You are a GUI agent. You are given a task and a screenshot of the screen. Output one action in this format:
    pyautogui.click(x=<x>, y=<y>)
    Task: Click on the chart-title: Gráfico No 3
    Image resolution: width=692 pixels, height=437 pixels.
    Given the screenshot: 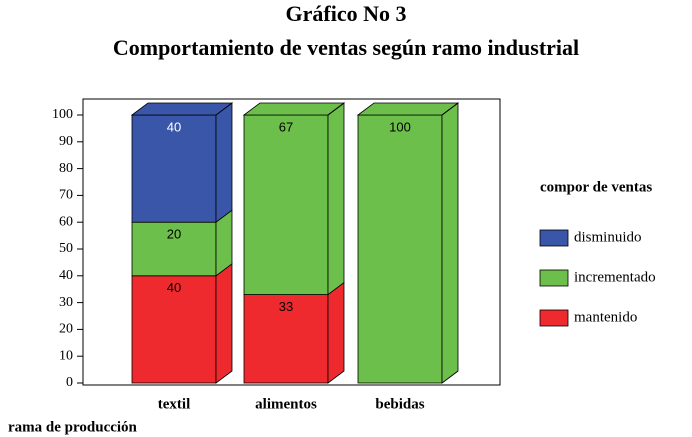 What is the action you would take?
    pyautogui.click(x=346, y=13)
    